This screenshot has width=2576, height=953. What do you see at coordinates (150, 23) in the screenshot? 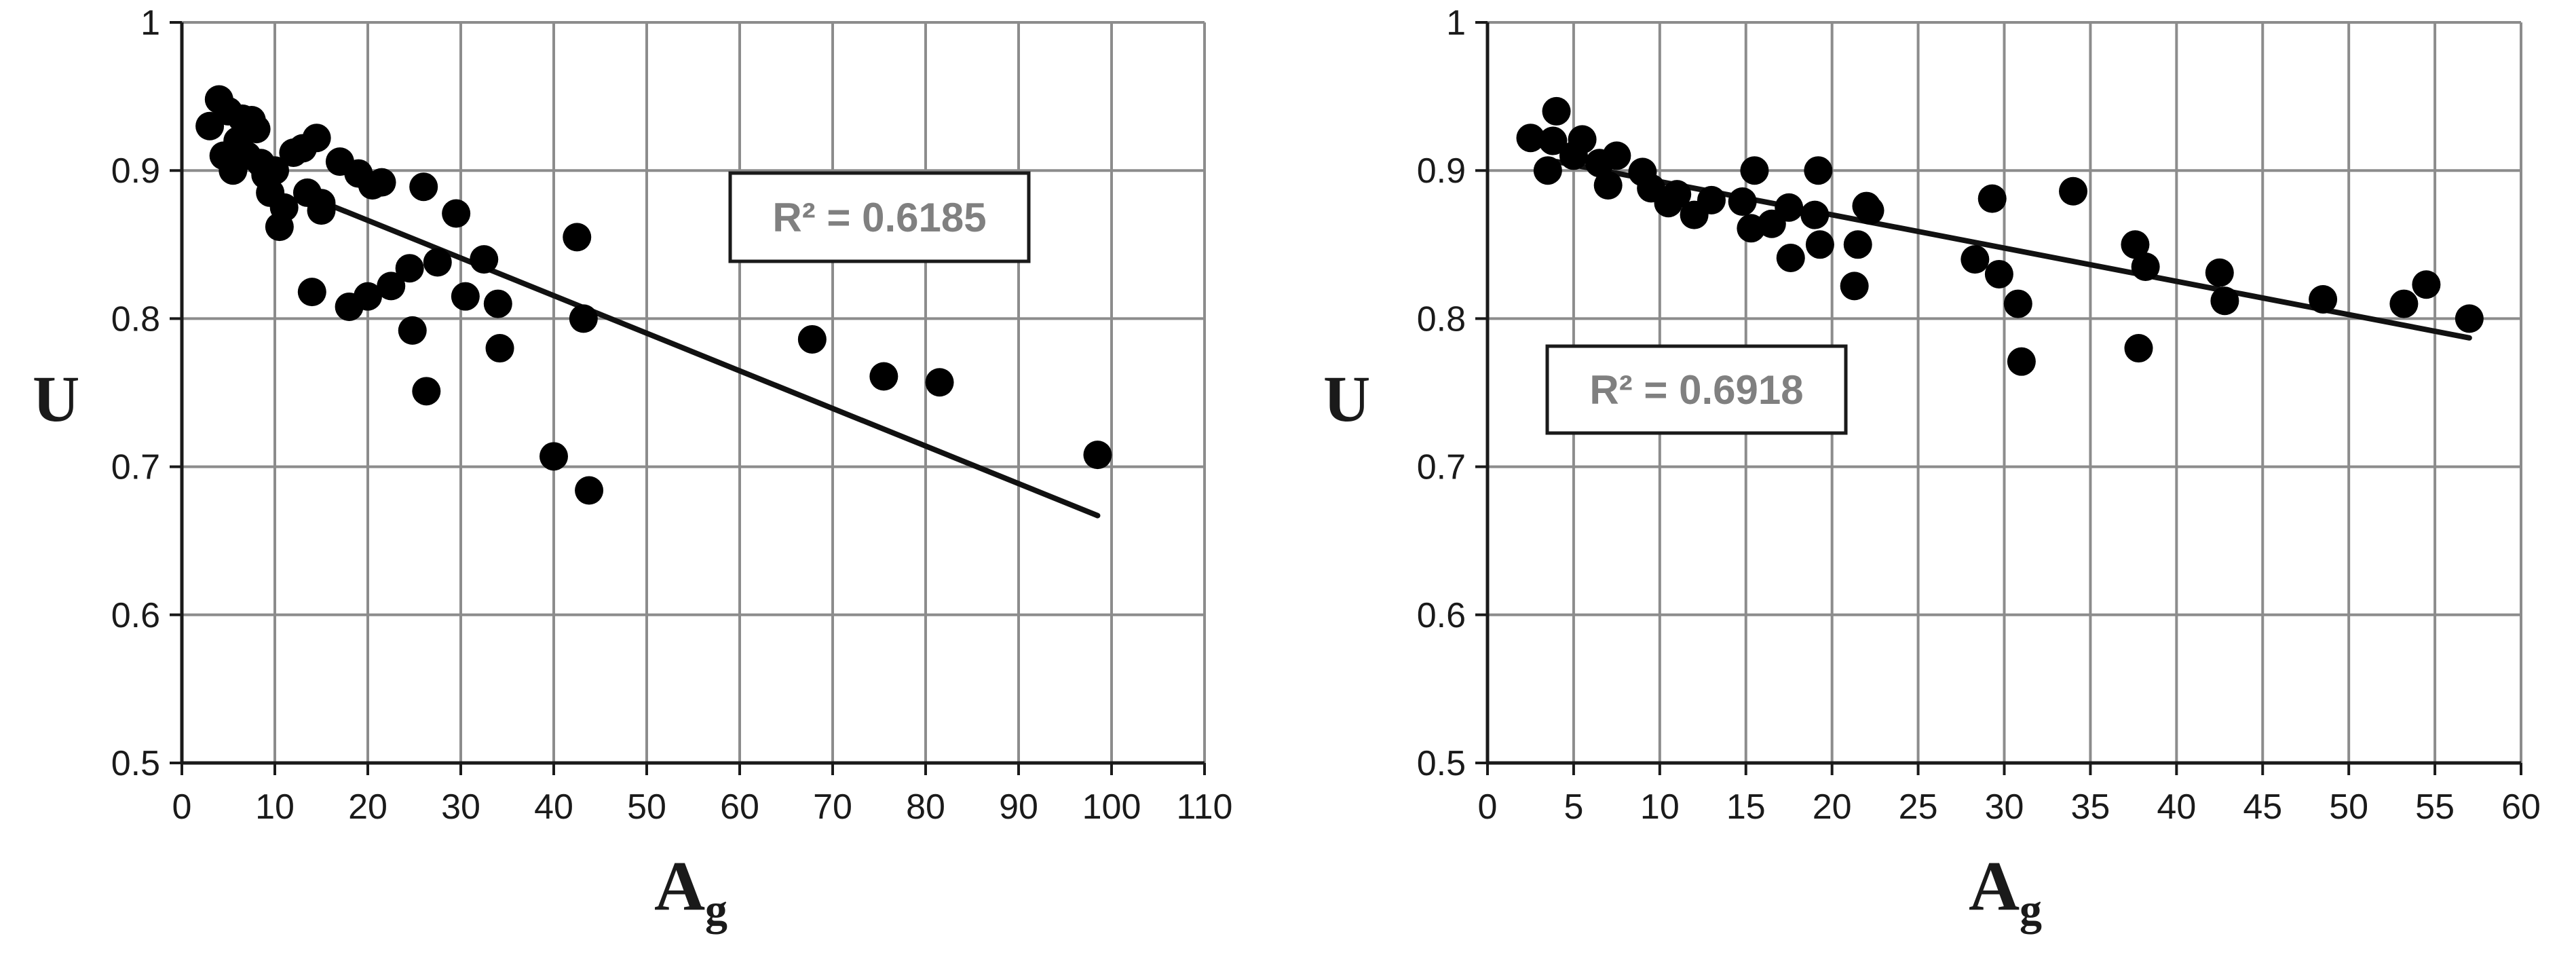
I see `y-tick-label: 1` at bounding box center [150, 23].